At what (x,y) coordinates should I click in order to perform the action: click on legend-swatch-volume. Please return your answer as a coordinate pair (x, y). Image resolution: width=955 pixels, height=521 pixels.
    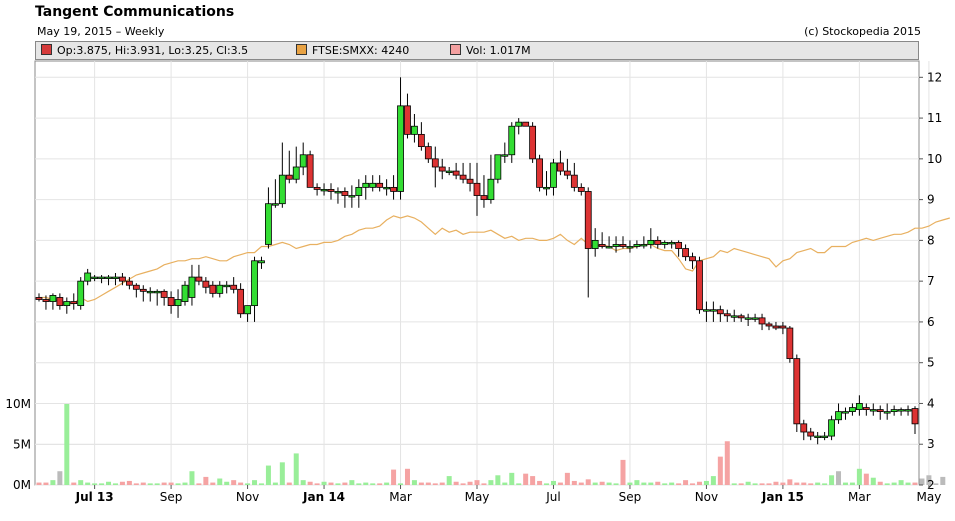
    Looking at the image, I should click on (455, 49).